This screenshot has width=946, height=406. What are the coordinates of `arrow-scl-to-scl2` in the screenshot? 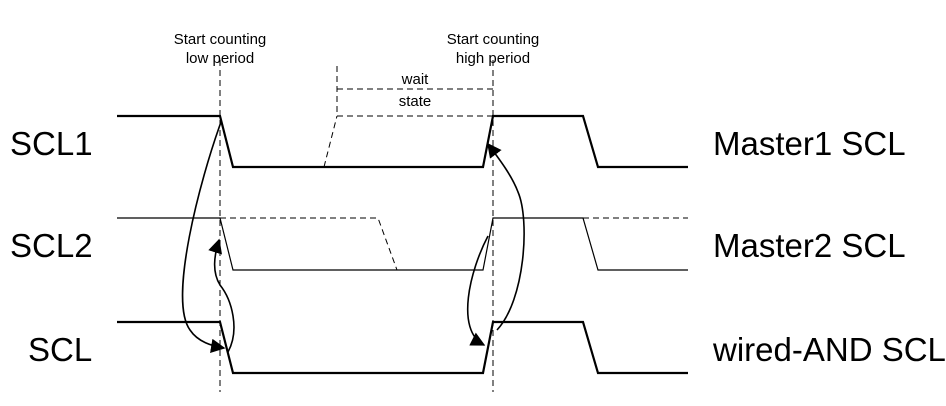 It's located at (221, 295).